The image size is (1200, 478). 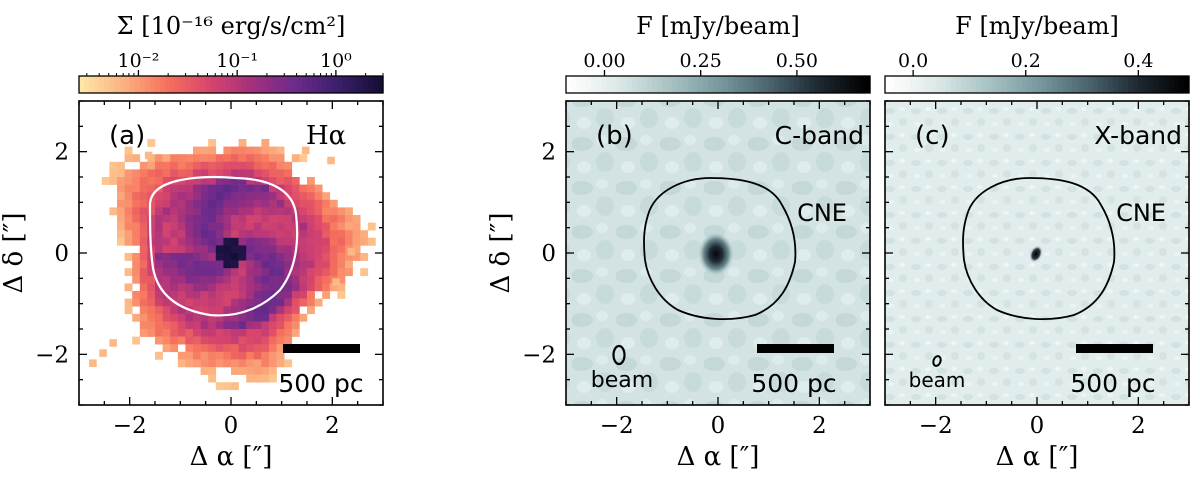 What do you see at coordinates (819, 135) in the screenshot?
I see `panel-b-line-label: C-band` at bounding box center [819, 135].